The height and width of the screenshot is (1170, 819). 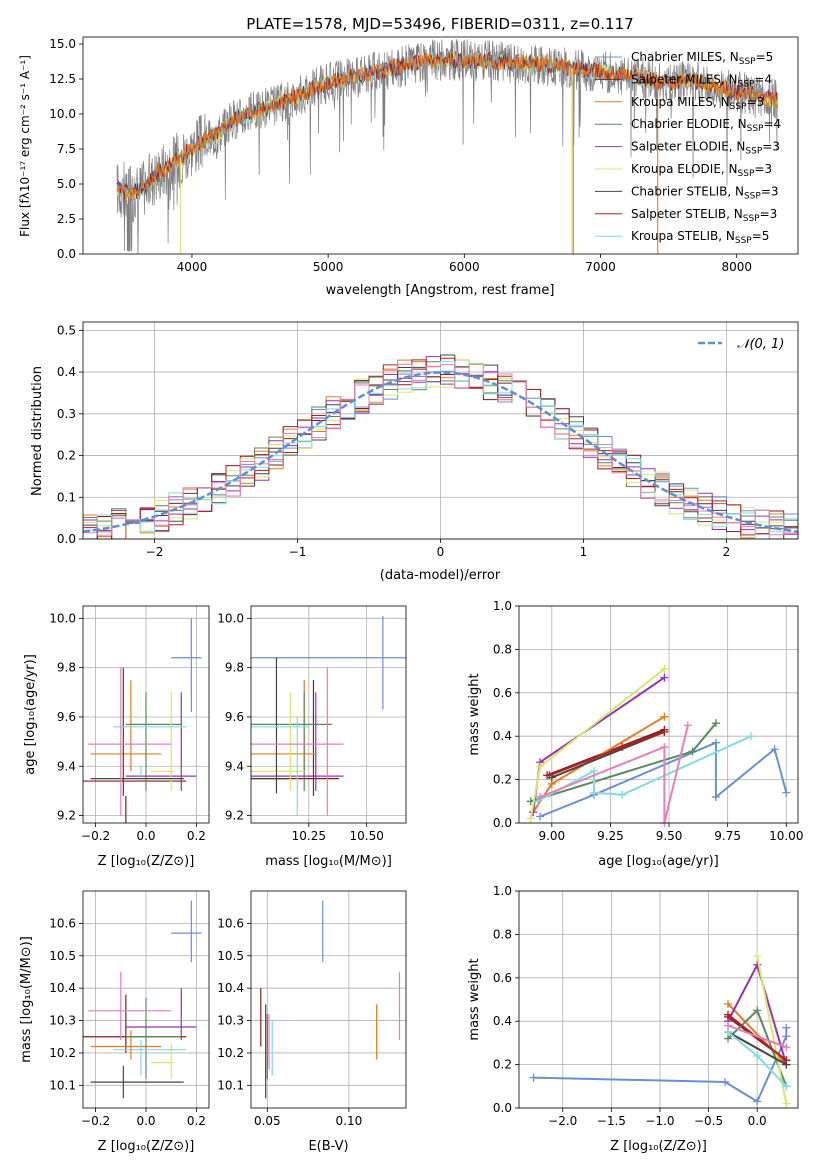 What do you see at coordinates (234, 816) in the screenshot?
I see `mass-vs-age-ytick-label: 9.2` at bounding box center [234, 816].